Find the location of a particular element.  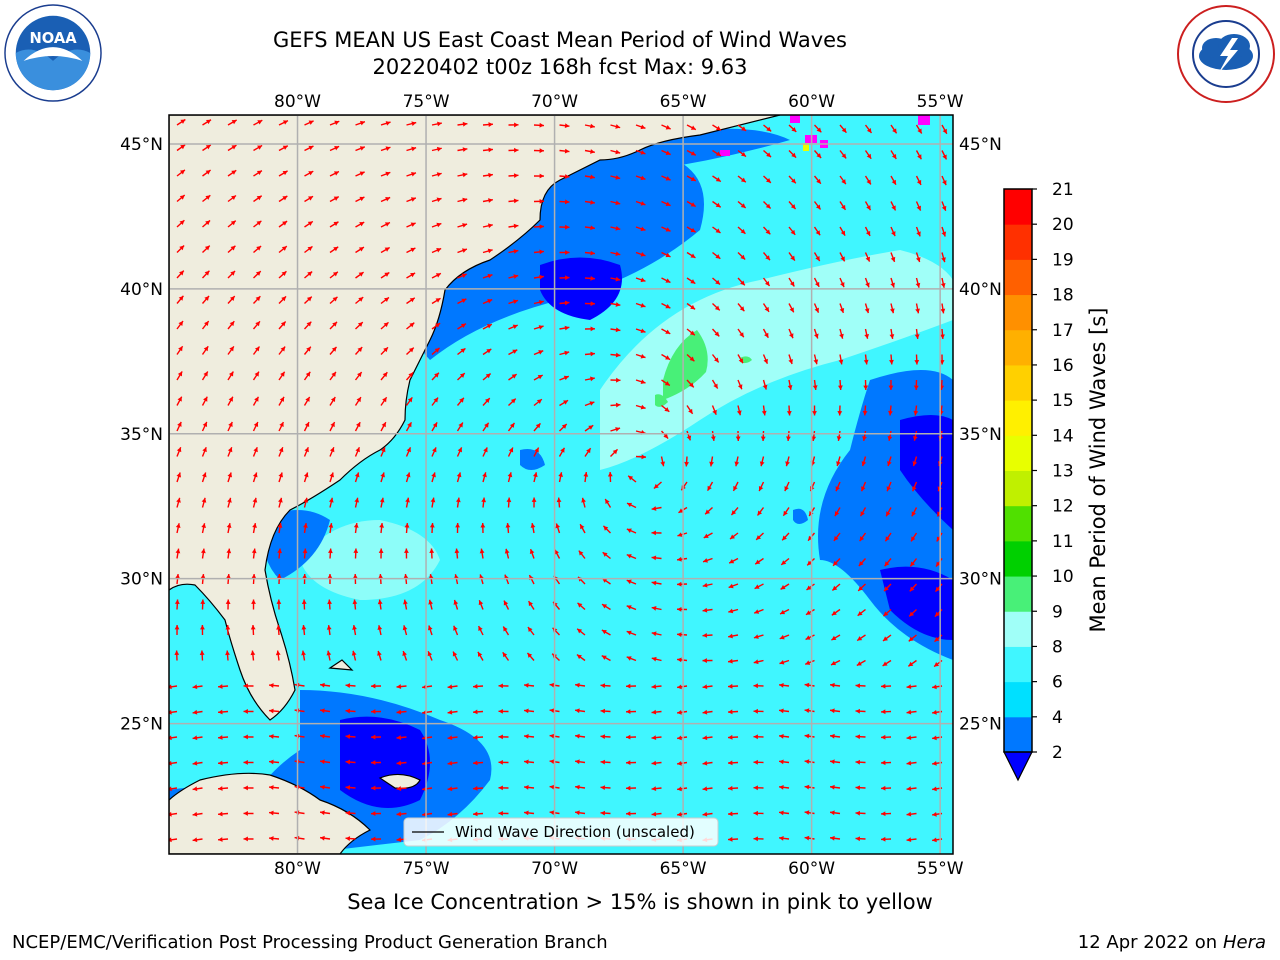

footer-host: Hera is located at coordinates (1244, 942).